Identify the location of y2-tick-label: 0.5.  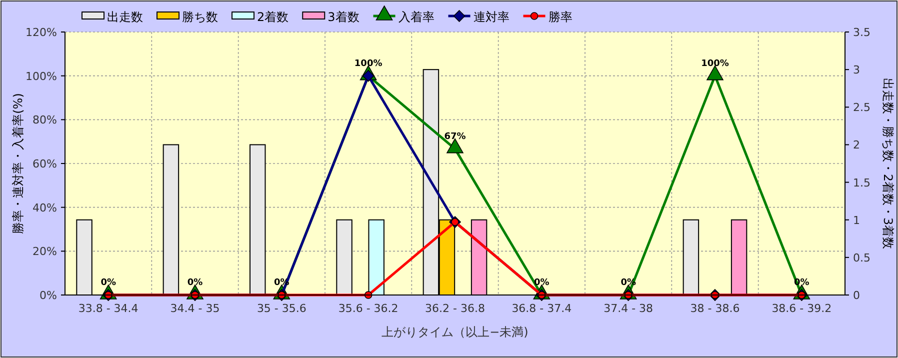
(861, 257).